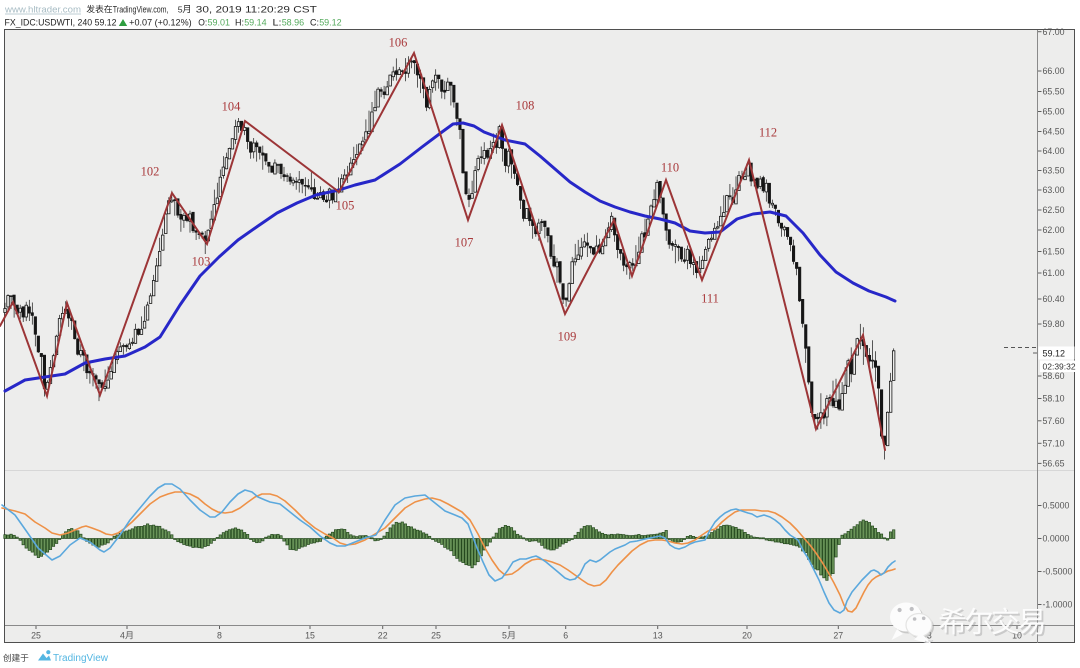 Image resolution: width=1080 pixels, height=668 pixels. What do you see at coordinates (42, 9) in the screenshot?
I see `svg-text: www.hltrader.com` at bounding box center [42, 9].